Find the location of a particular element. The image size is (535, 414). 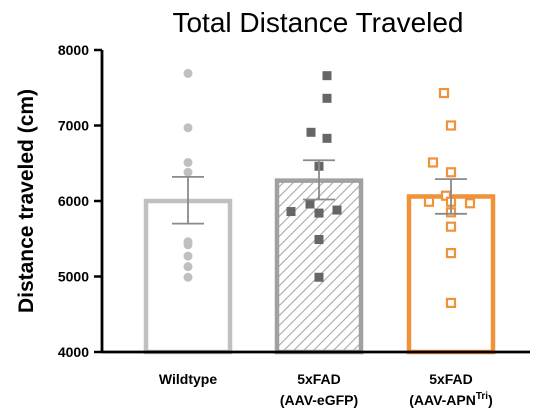

x-tick-label-line2: (AAV-eGFP) is located at coordinates (319, 400).